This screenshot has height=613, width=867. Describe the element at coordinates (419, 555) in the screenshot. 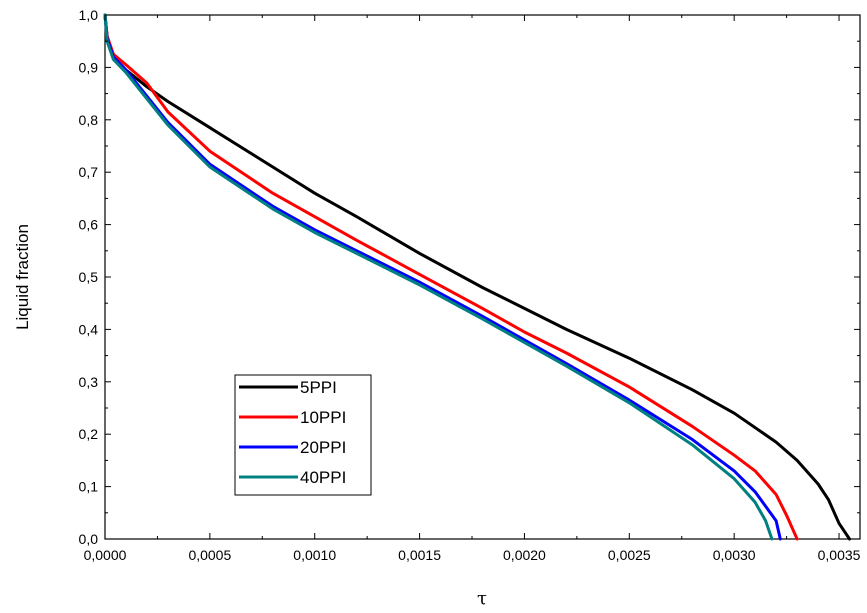

I see `x-tick-label: 0,0015` at that location.